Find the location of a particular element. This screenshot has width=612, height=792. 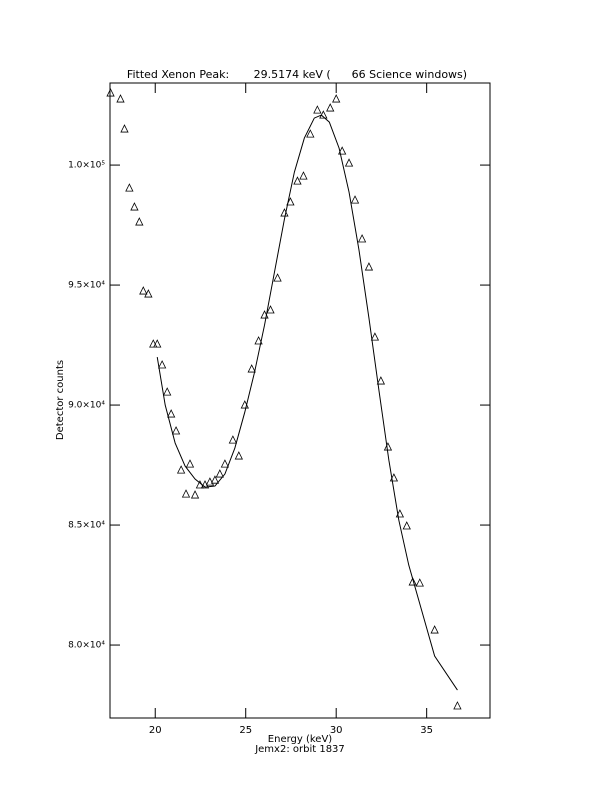

y-tick-label: 9.0×10⁴ is located at coordinates (86, 406).